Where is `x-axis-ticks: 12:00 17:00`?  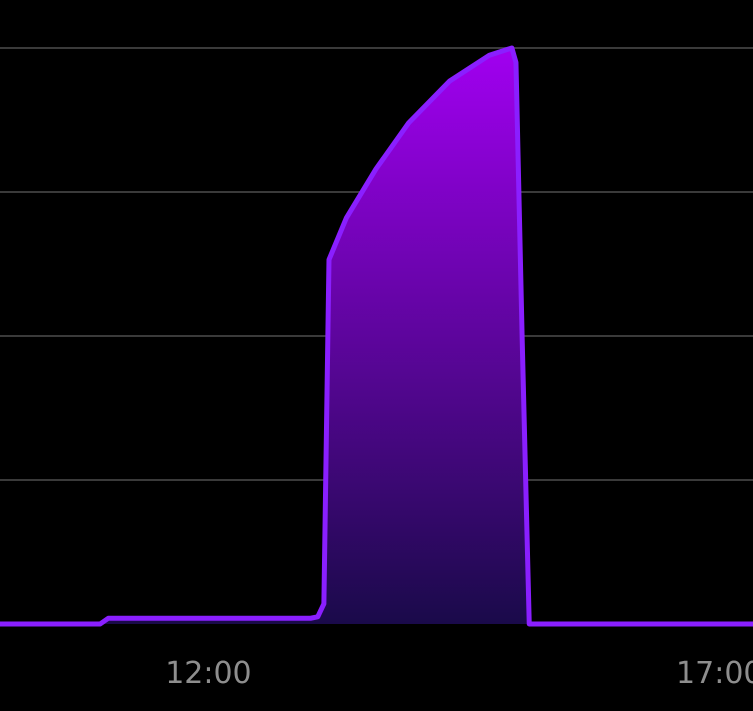
x-axis-ticks: 12:00 17:00 is located at coordinates (459, 673).